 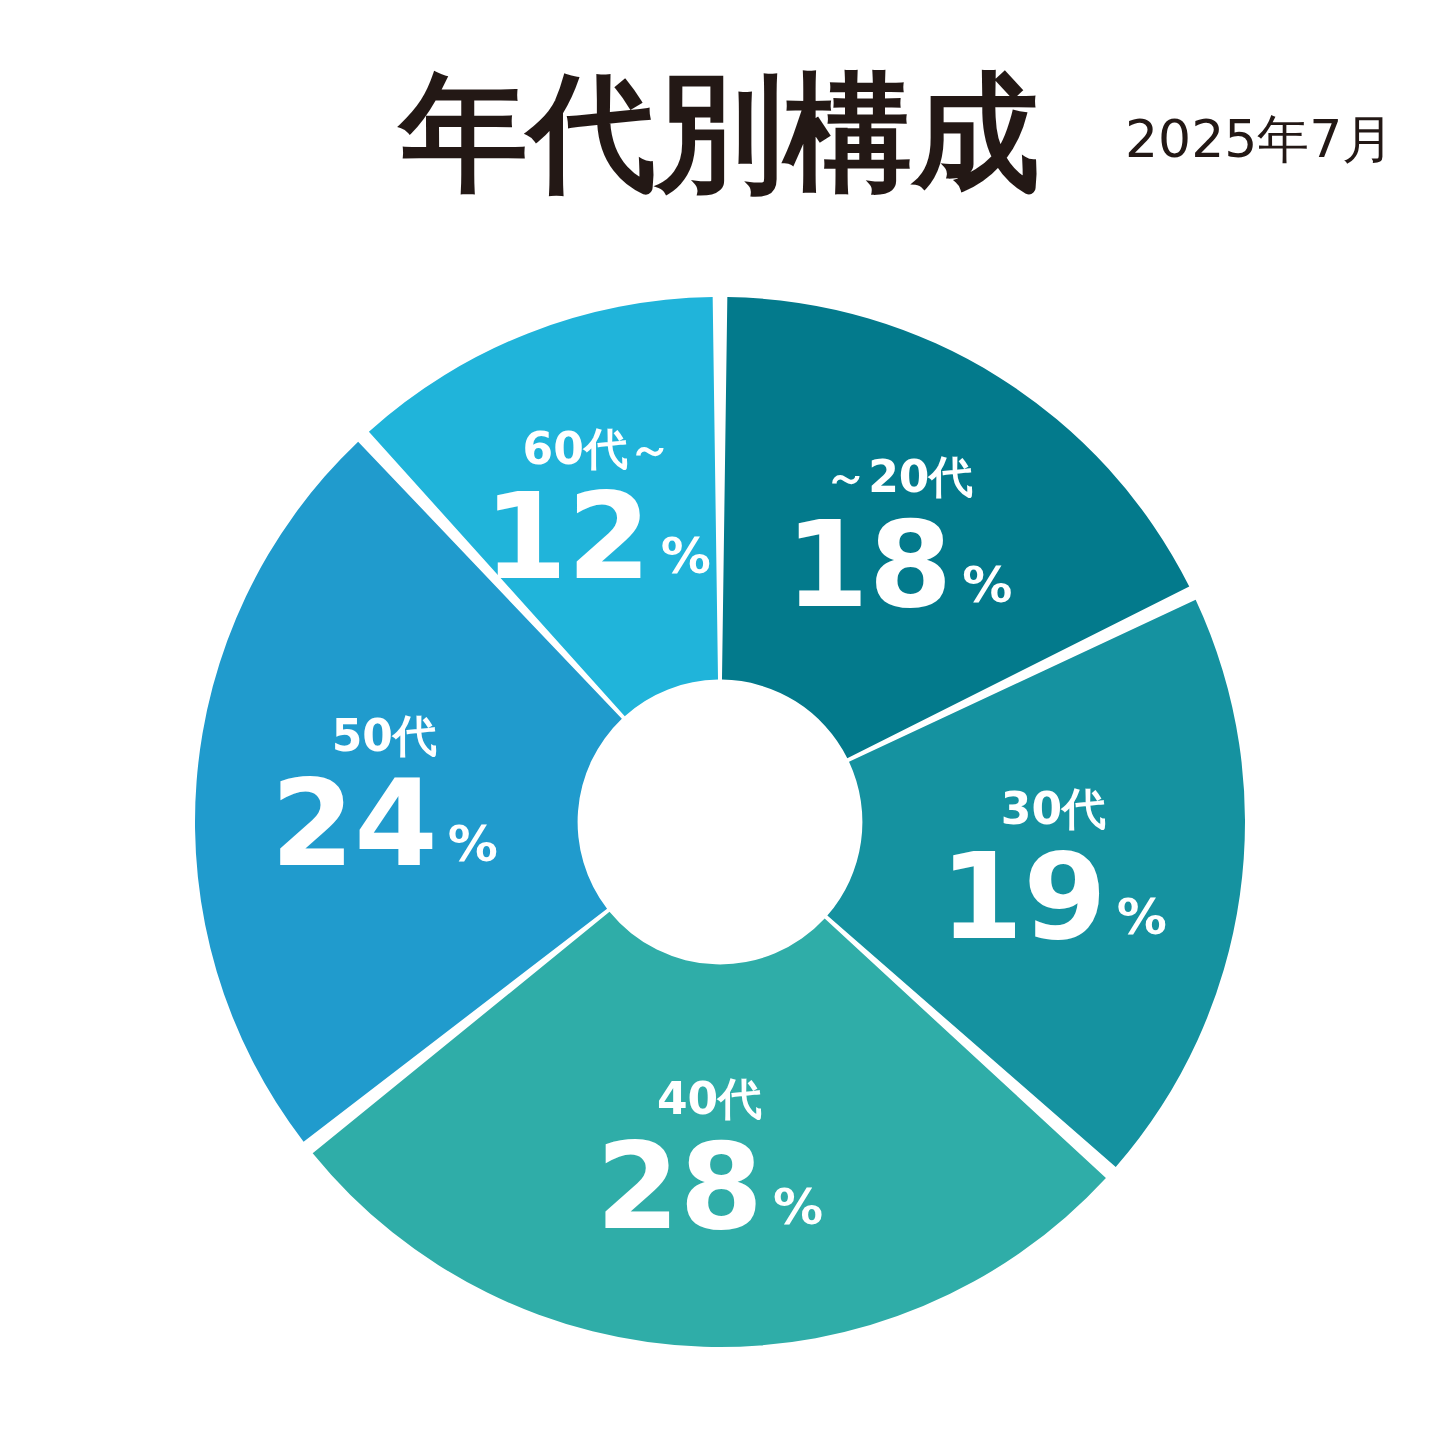 I want to click on chart-title: 年代別構成, so click(x=718, y=132).